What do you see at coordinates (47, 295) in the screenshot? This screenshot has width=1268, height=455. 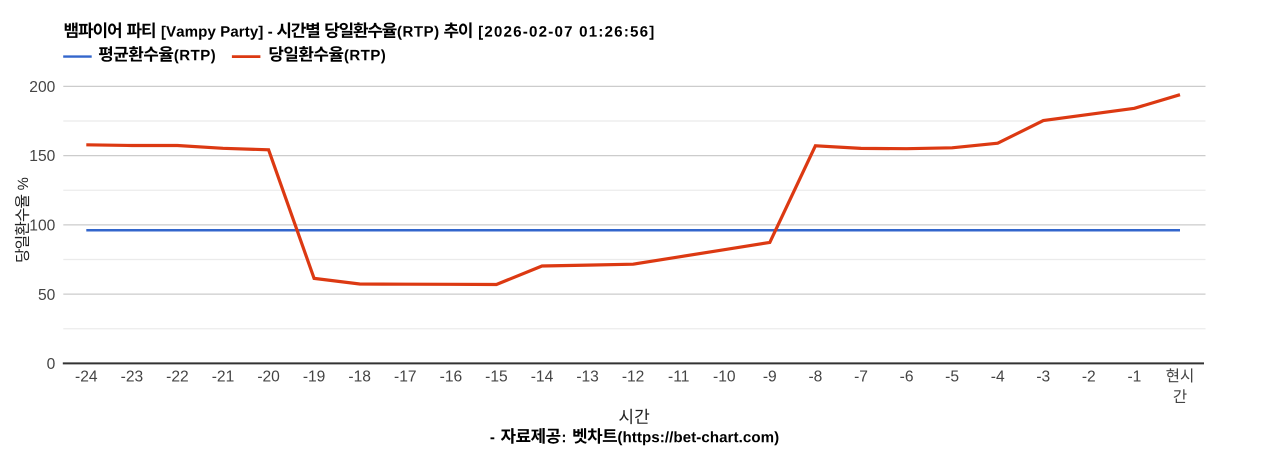 I see `svg-text: 50` at bounding box center [47, 295].